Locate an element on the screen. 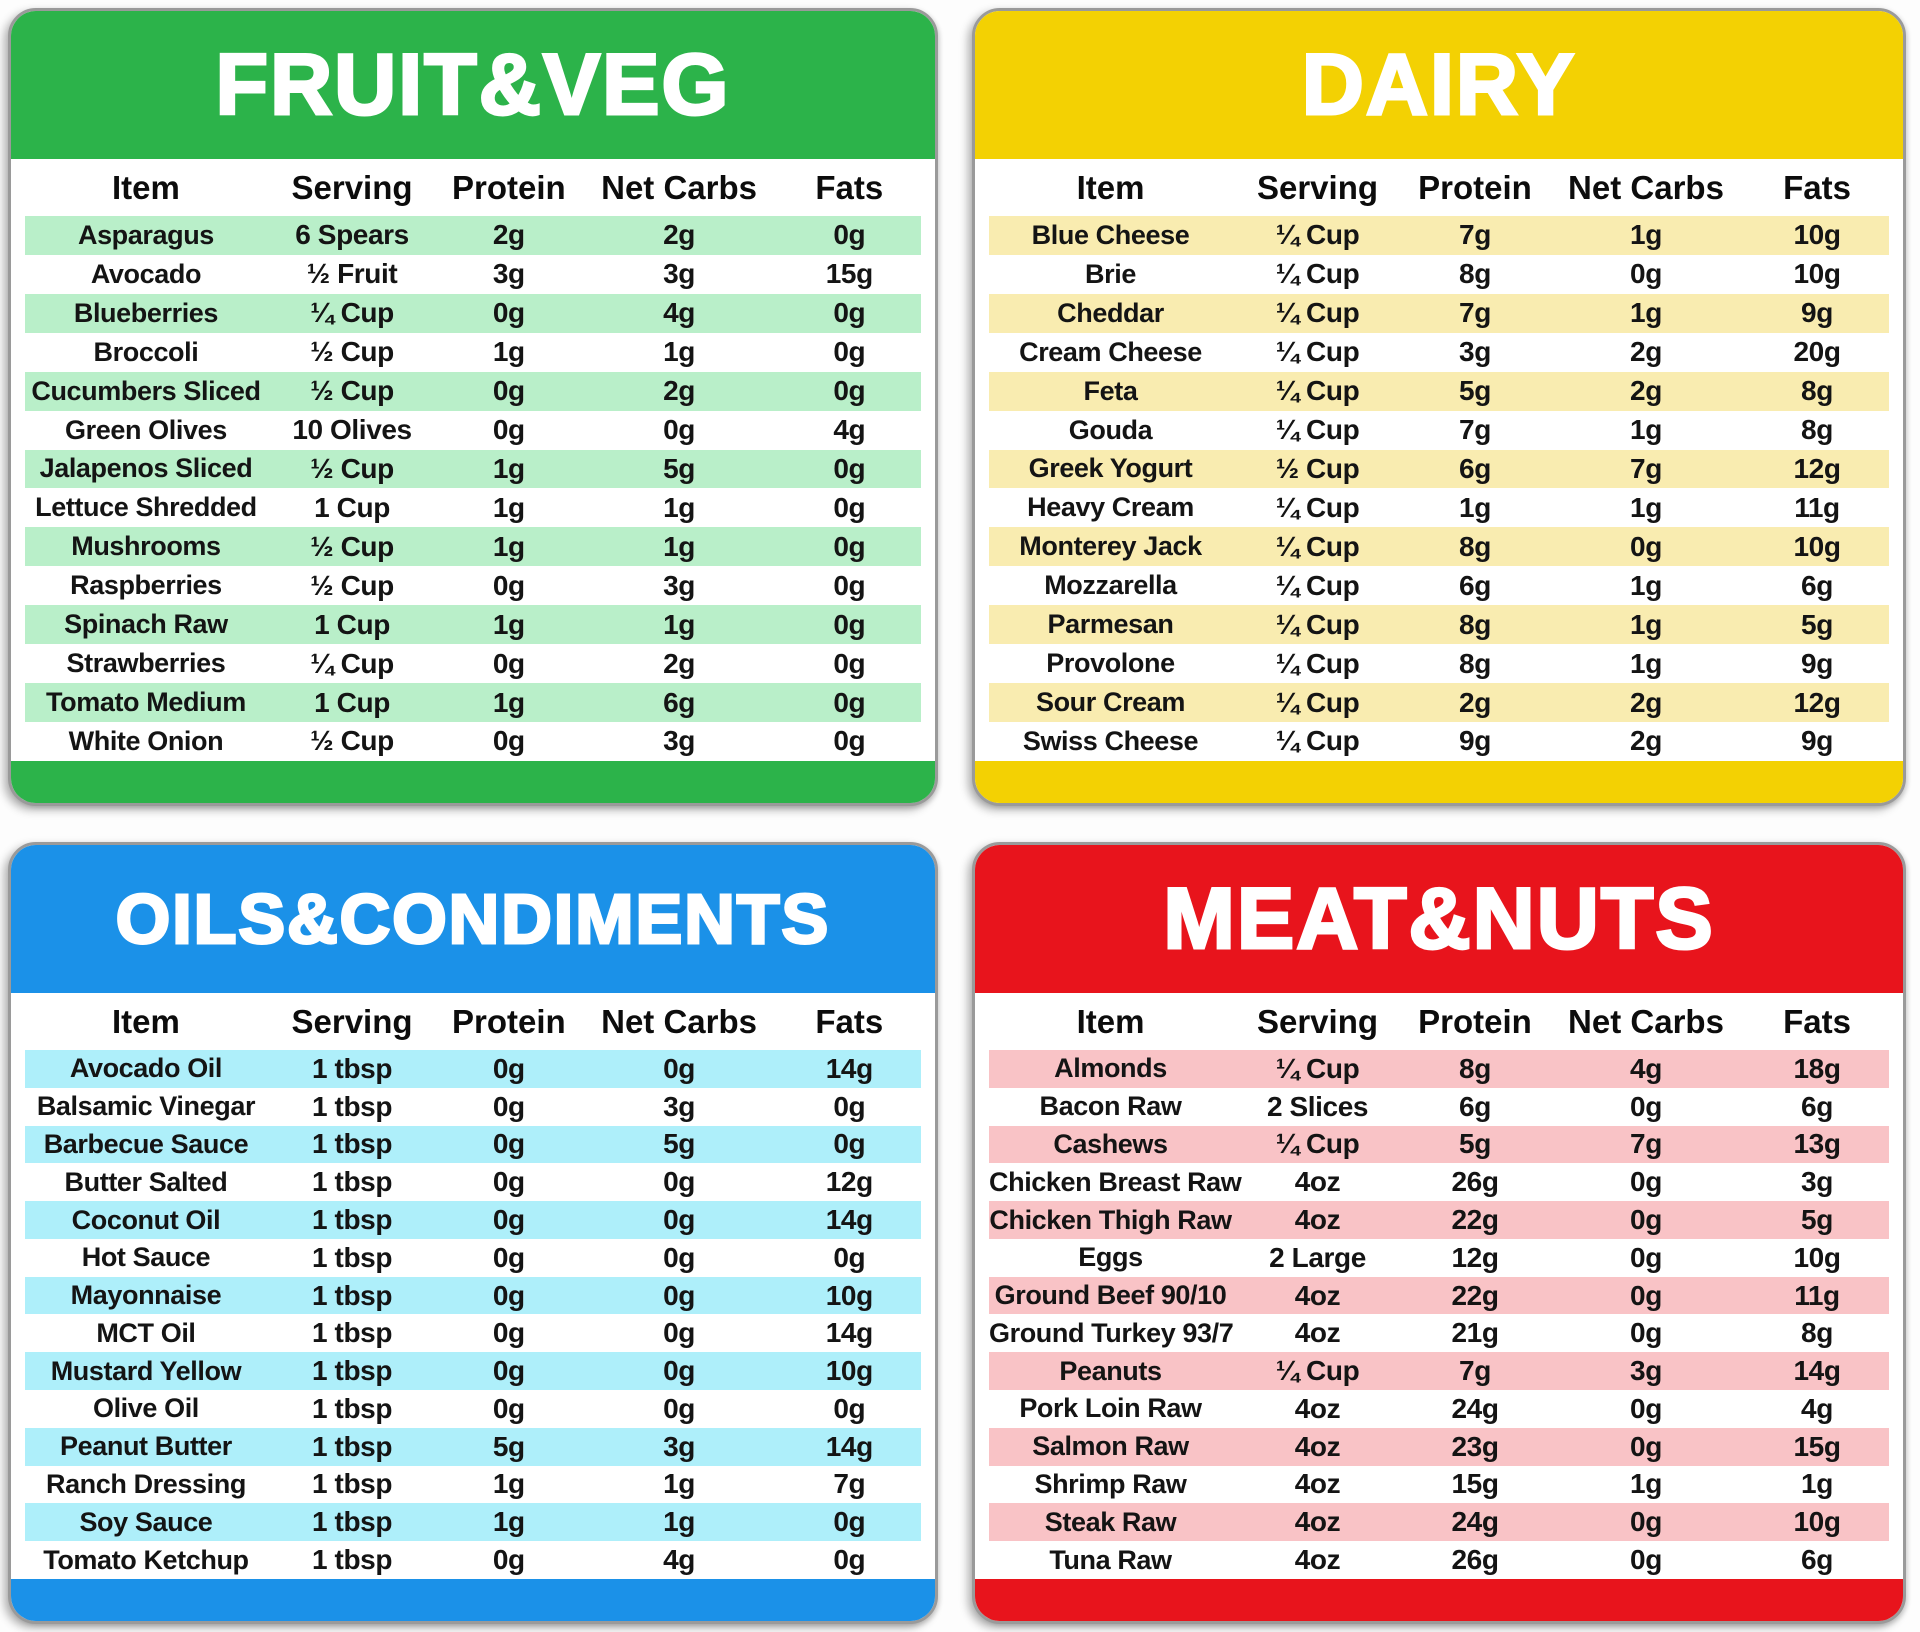 The height and width of the screenshot is (1632, 1920). table-row: MCT Oil 1 tbsp 0g 0g 14g is located at coordinates (473, 1333).